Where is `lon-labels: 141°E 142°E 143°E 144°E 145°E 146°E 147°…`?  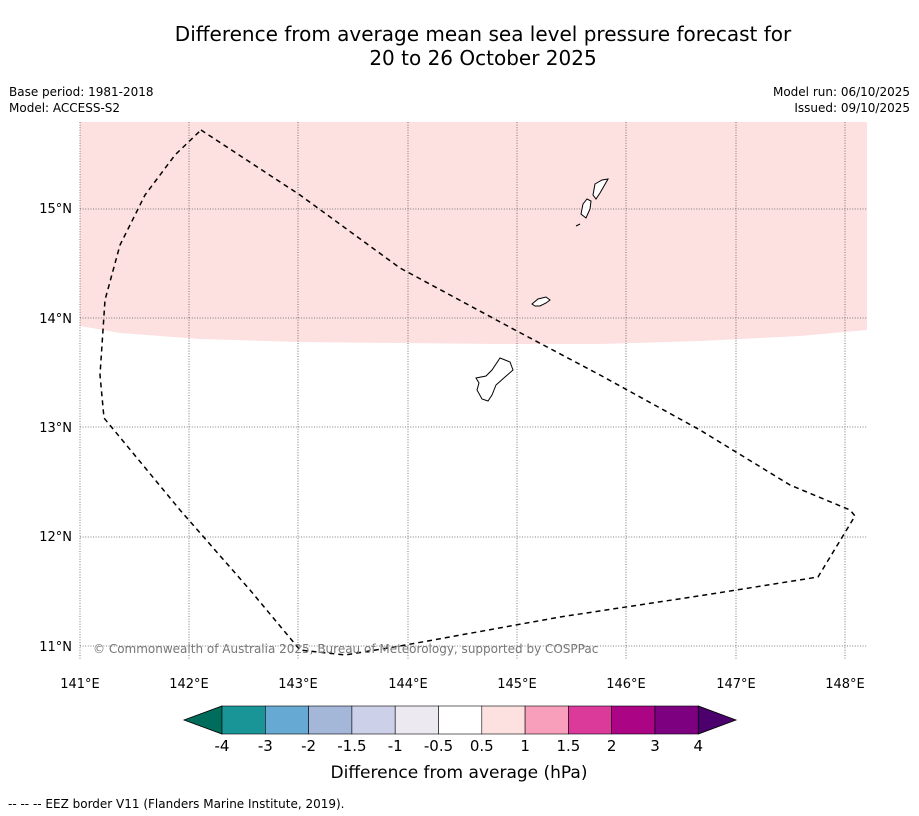
lon-labels: 141°E 142°E 143°E 144°E 145°E 146°E 147°… is located at coordinates (462, 684).